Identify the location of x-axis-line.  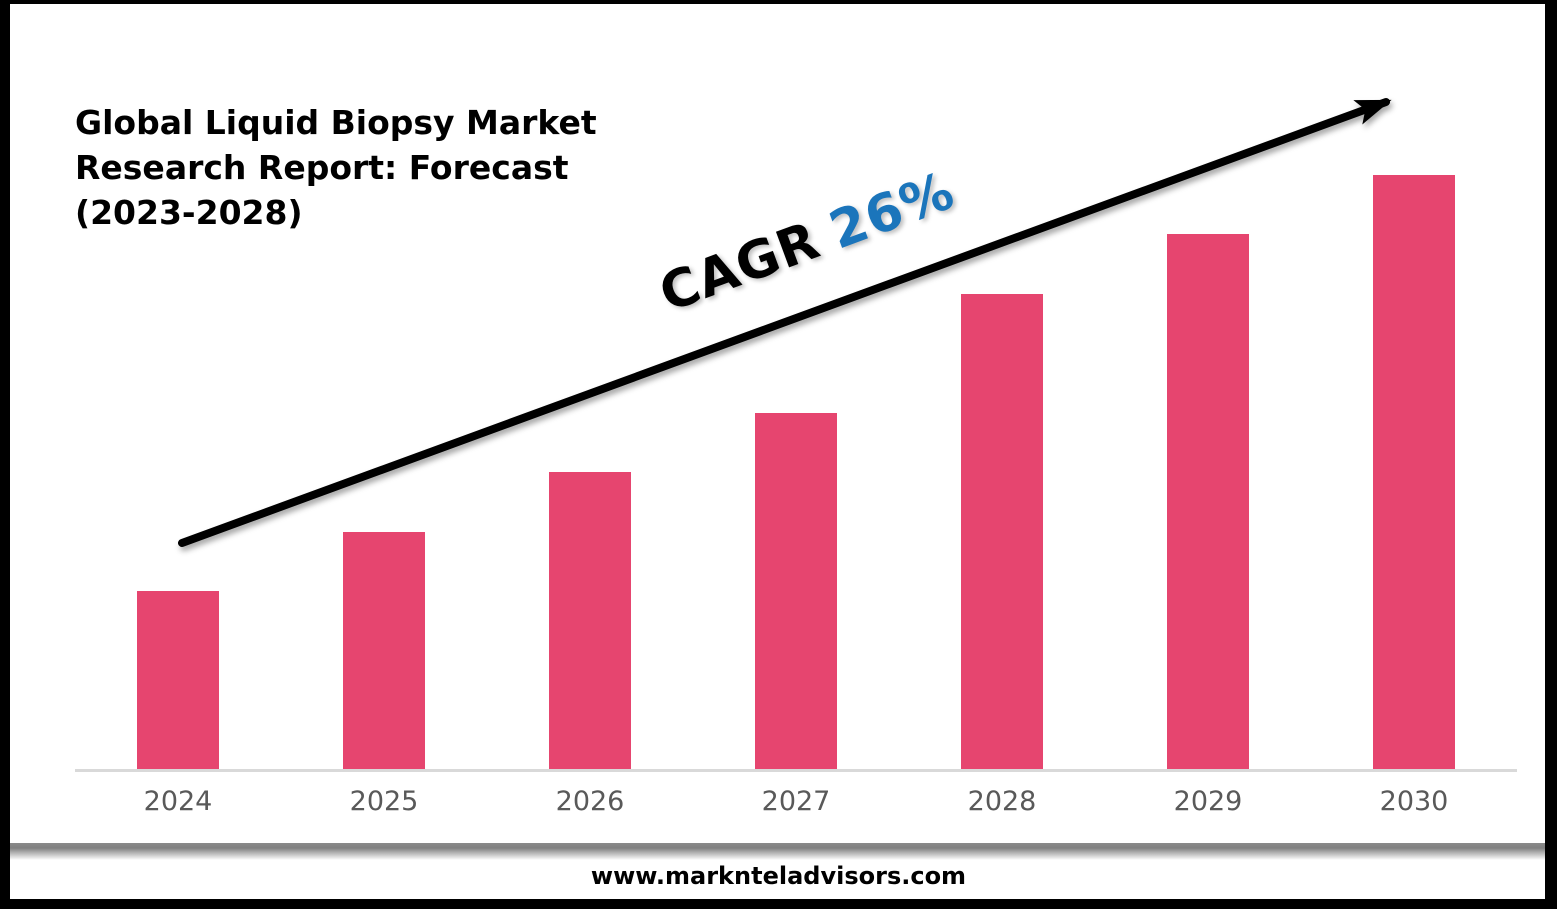
(796, 770).